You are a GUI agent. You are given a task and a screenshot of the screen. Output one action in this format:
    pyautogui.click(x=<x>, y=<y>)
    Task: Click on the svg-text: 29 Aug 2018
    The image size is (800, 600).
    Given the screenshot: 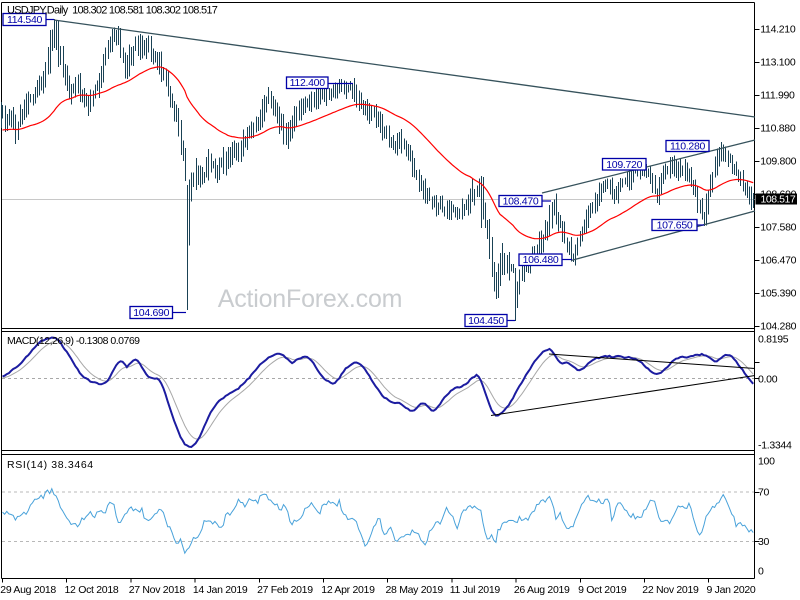 What is the action you would take?
    pyautogui.click(x=28, y=590)
    